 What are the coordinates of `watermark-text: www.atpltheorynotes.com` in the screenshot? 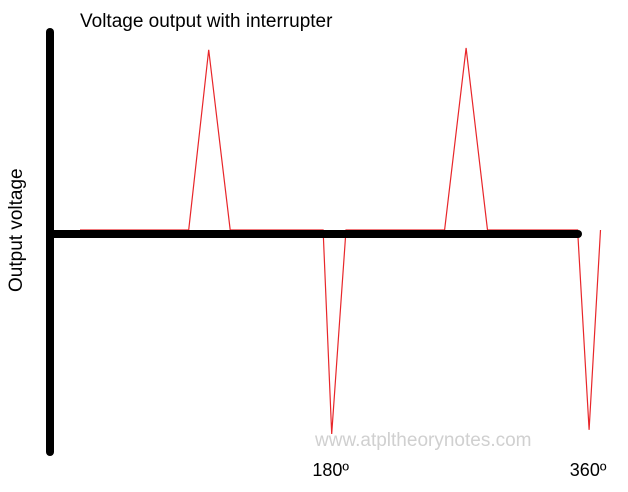 It's located at (423, 440).